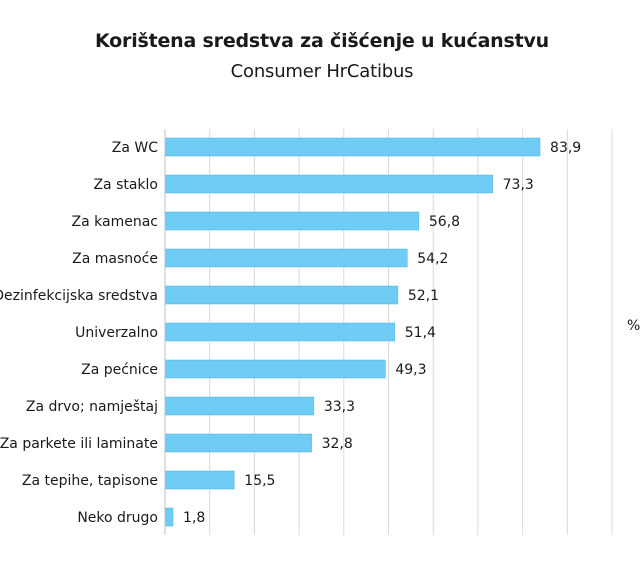 The height and width of the screenshot is (564, 644). What do you see at coordinates (337, 444) in the screenshot?
I see `value-label: 32,8` at bounding box center [337, 444].